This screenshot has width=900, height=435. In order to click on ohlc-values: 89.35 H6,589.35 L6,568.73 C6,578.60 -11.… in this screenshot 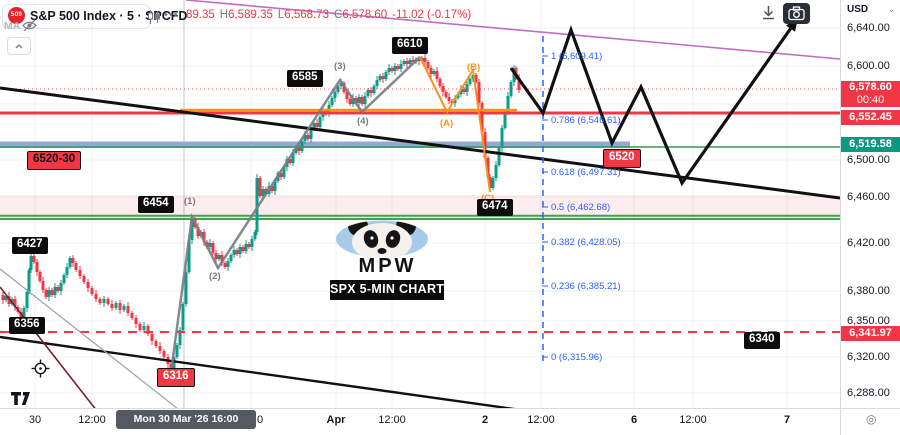, I will do `click(329, 15)`.